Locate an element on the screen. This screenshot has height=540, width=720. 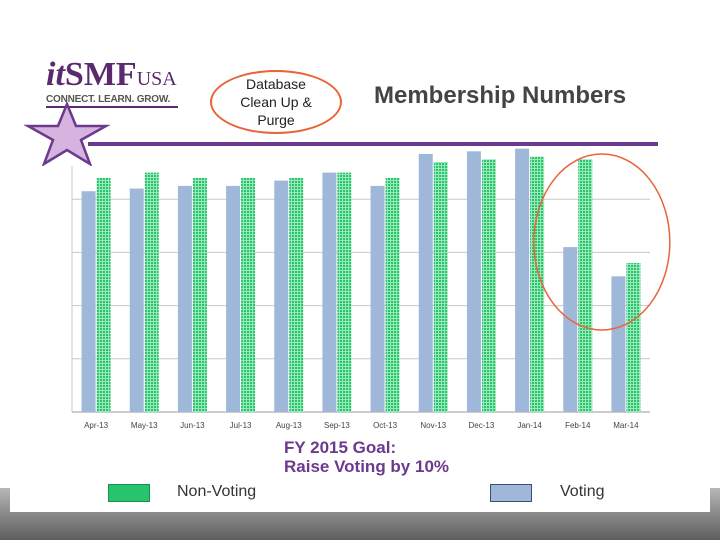
title-underline is located at coordinates (373, 144).